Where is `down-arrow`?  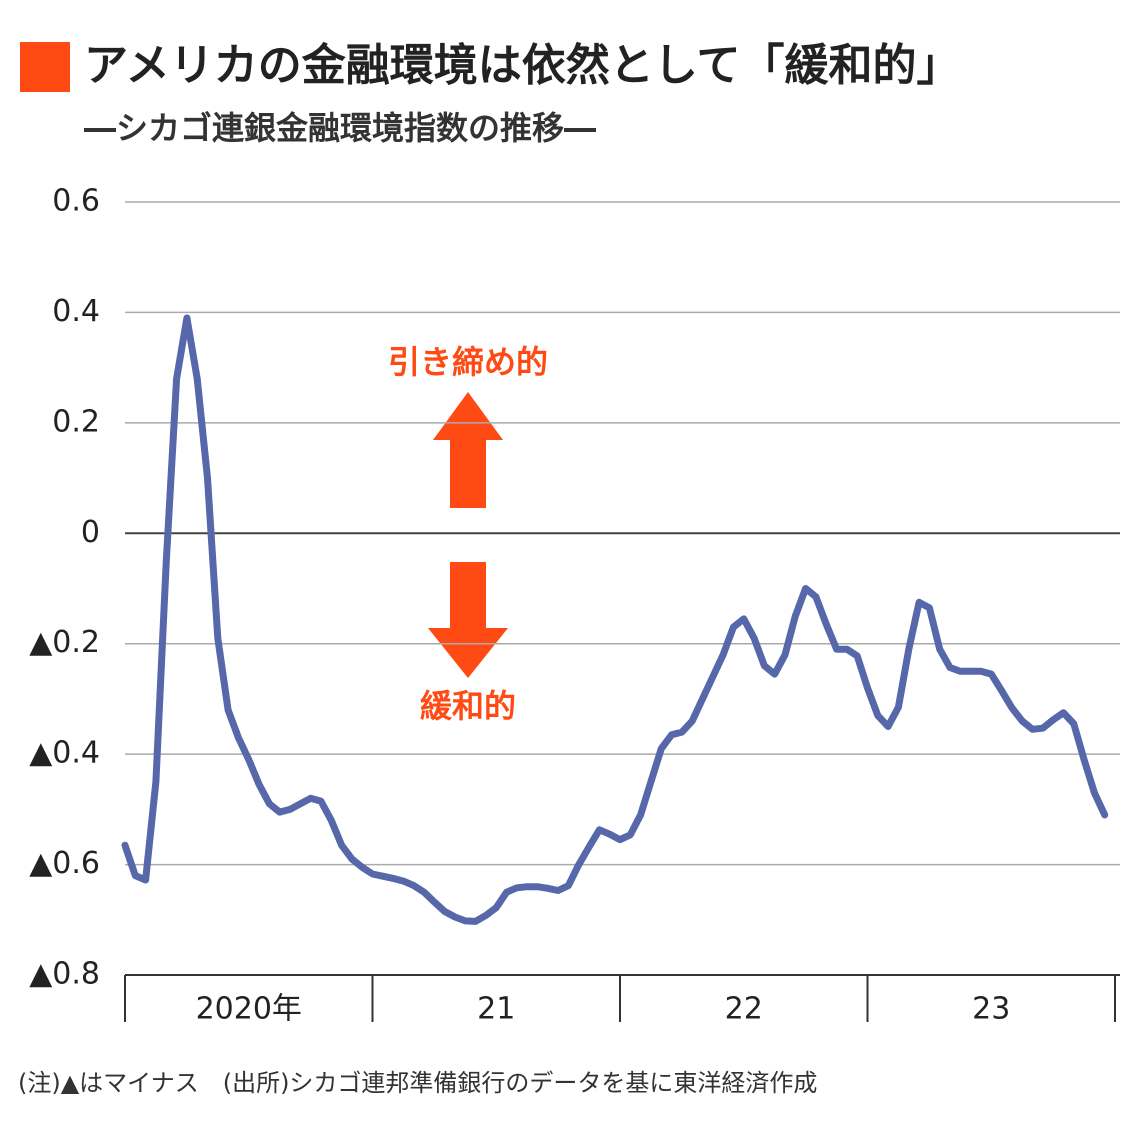
down-arrow is located at coordinates (468, 620).